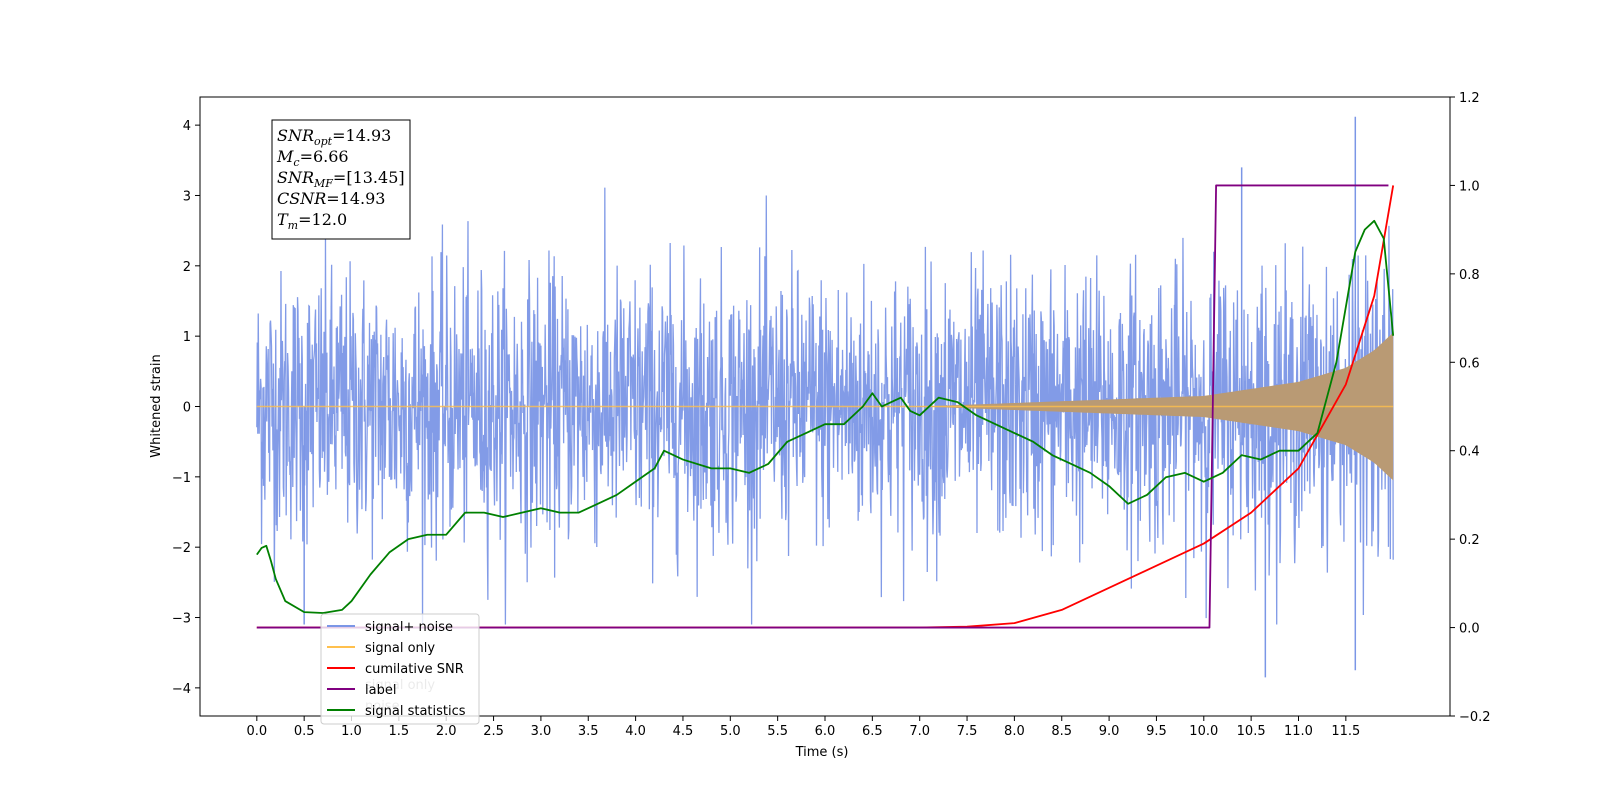 Image resolution: width=1600 pixels, height=800 pixels. Describe the element at coordinates (1298, 731) in the screenshot. I see `x-tick-label: 11.0` at that location.